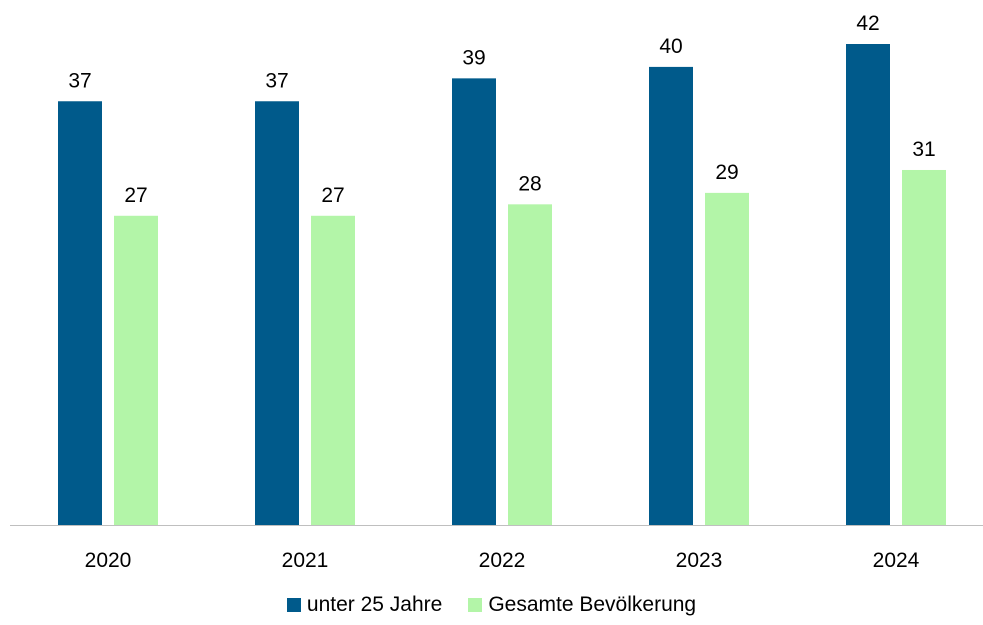  What do you see at coordinates (80, 313) in the screenshot?
I see `bar-unter-25-2020` at bounding box center [80, 313].